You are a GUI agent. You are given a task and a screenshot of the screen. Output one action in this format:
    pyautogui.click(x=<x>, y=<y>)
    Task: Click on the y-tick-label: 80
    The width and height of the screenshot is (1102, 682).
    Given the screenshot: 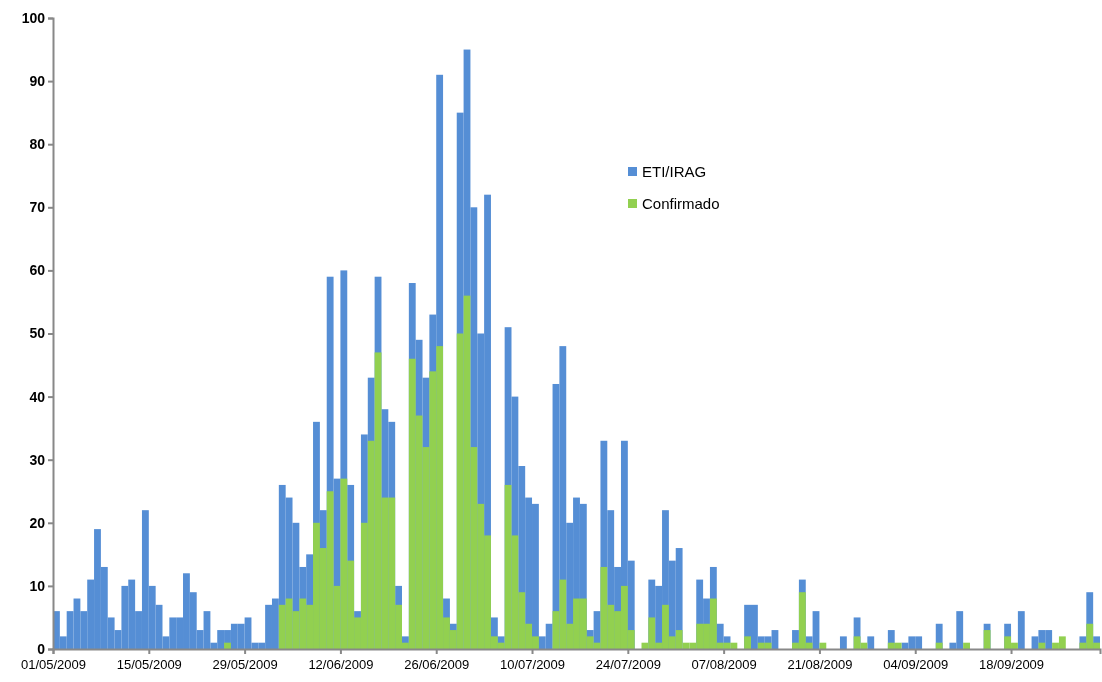 What is the action you would take?
    pyautogui.click(x=37, y=144)
    